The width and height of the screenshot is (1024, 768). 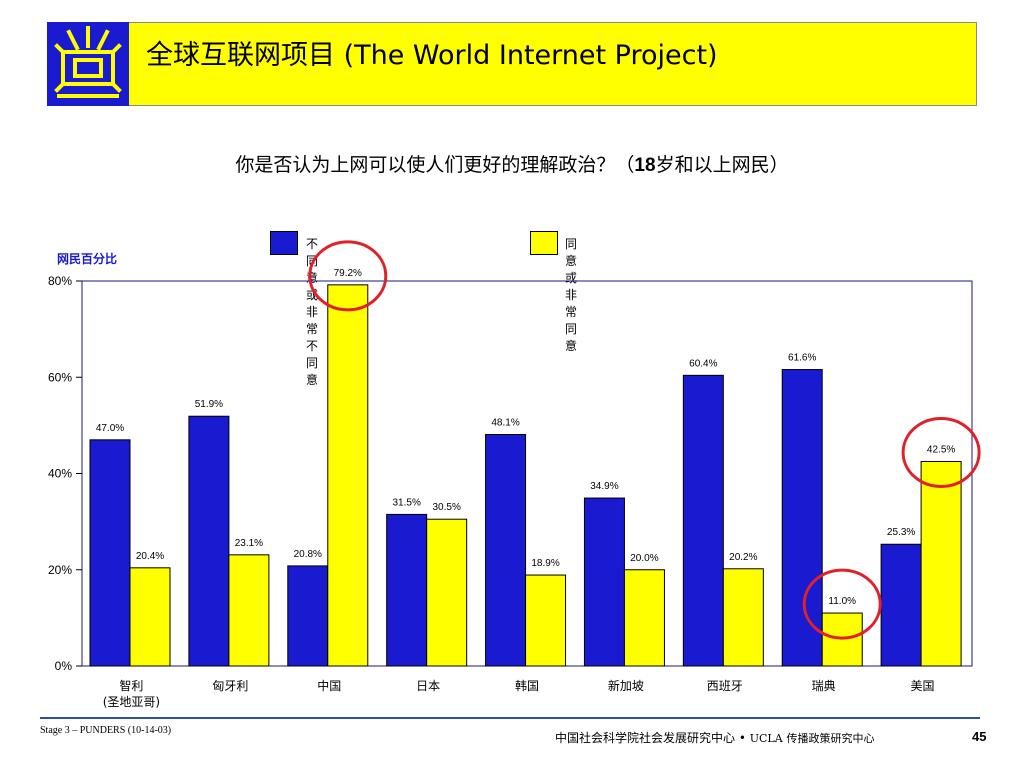 What do you see at coordinates (131, 702) in the screenshot?
I see `category-label: (圣地亚哥)` at bounding box center [131, 702].